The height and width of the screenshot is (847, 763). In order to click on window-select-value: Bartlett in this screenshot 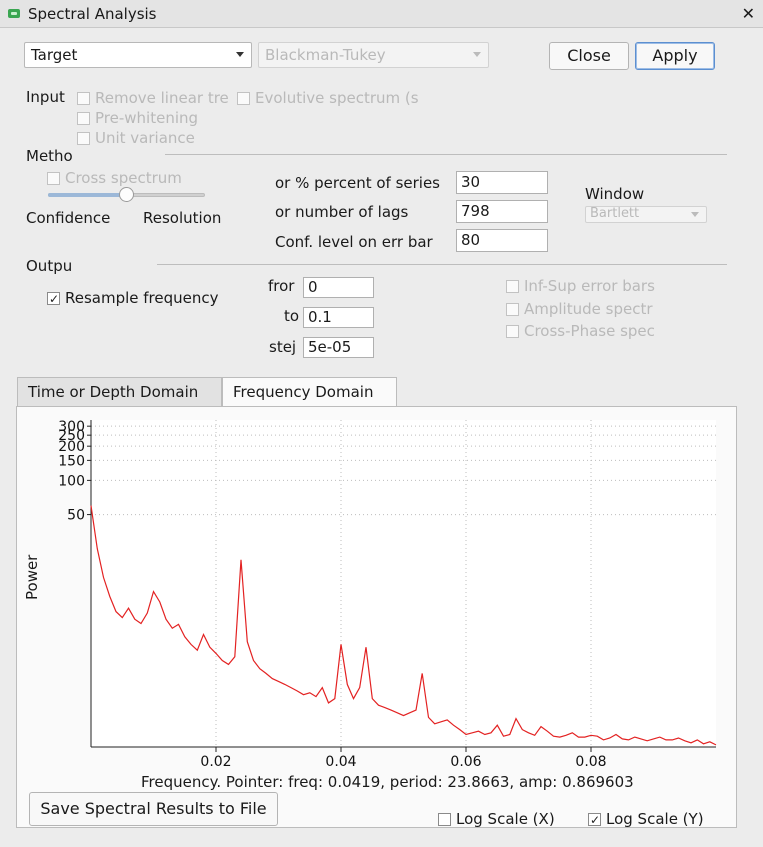, I will do `click(615, 213)`.